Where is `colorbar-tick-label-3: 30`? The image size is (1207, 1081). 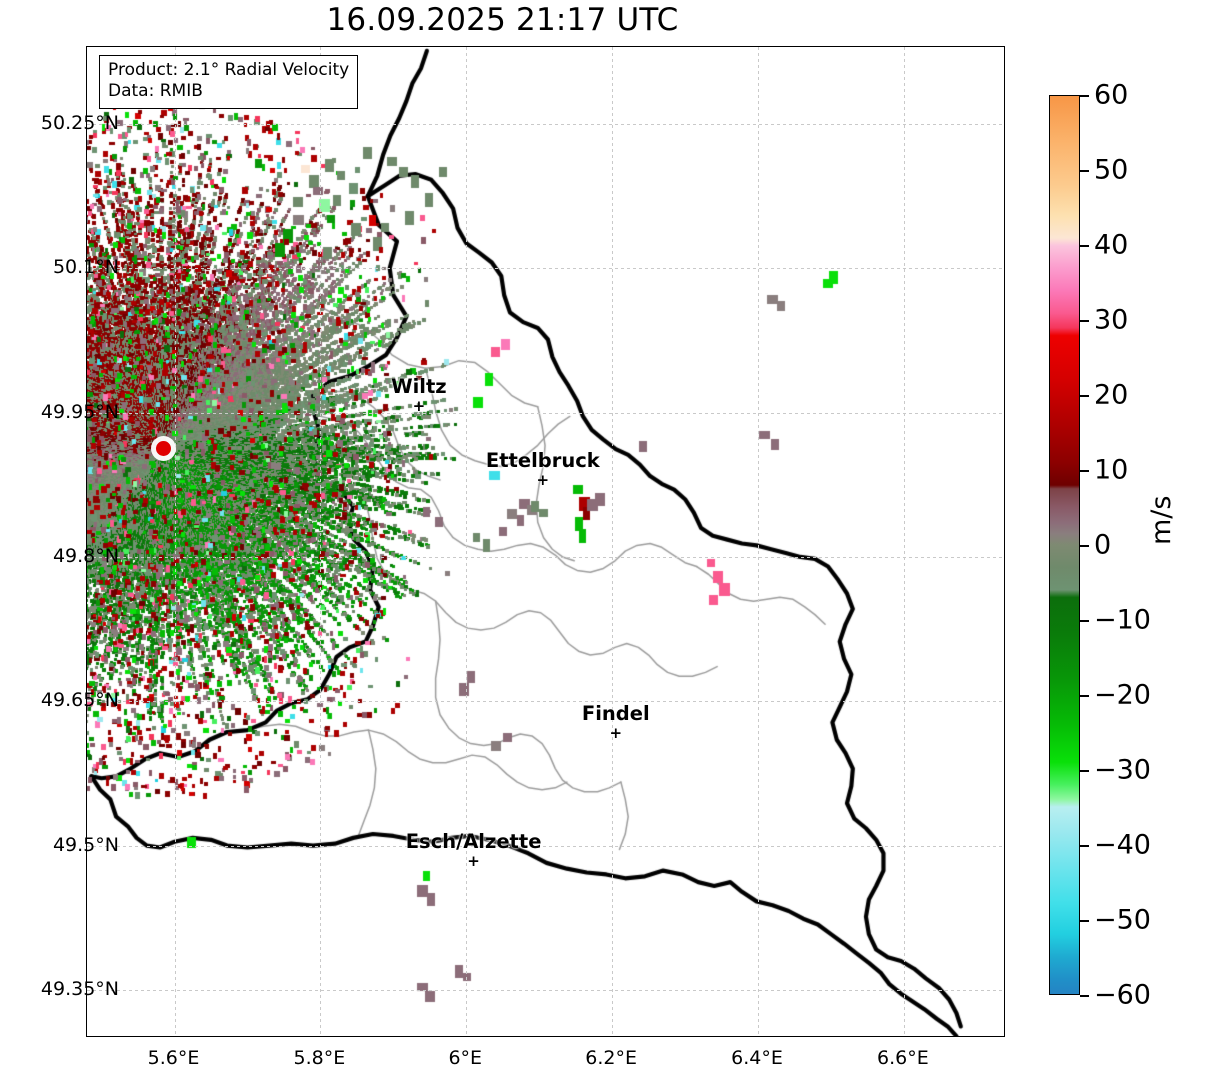
colorbar-tick-label-3: 30 is located at coordinates (1111, 320).